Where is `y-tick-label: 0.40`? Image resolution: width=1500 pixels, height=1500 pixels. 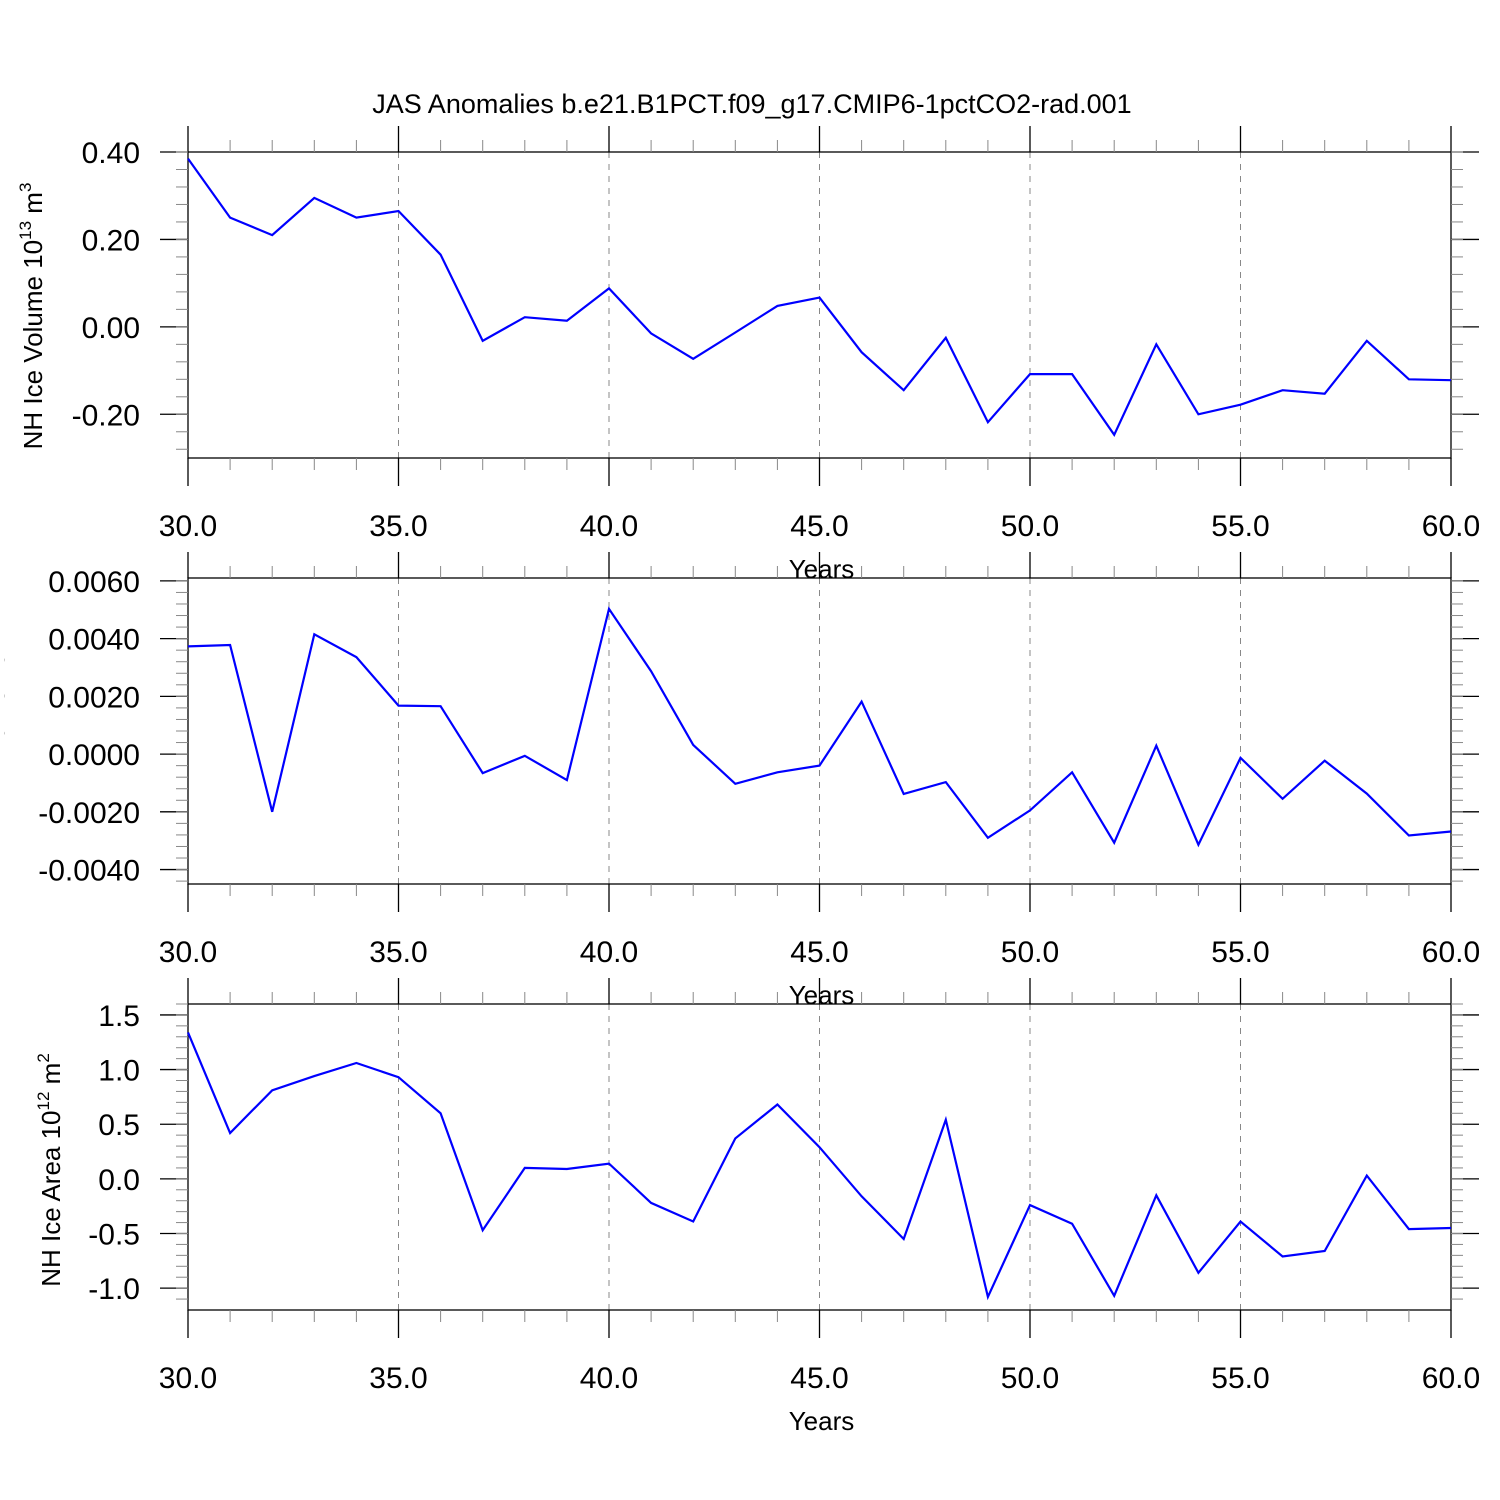
y-tick-label: 0.40 is located at coordinates (111, 153).